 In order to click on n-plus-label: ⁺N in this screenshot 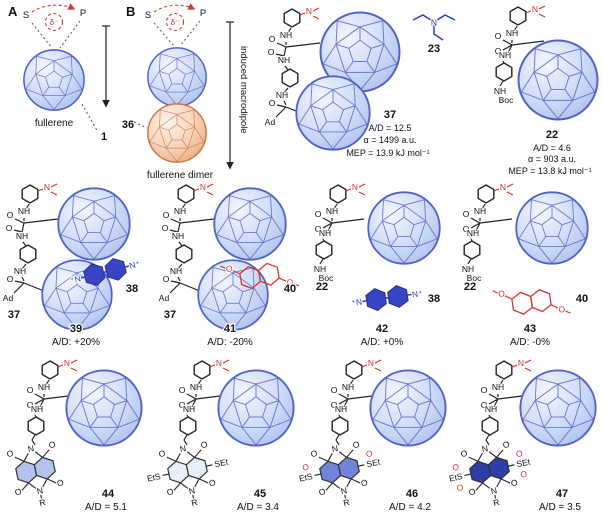, I will do `click(75, 279)`.